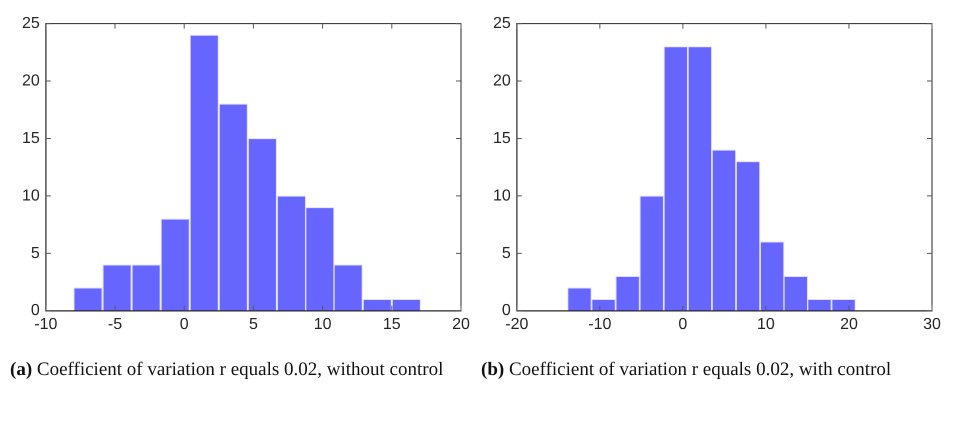 This screenshot has width=958, height=425. What do you see at coordinates (115, 324) in the screenshot?
I see `x-tick-label: -5` at bounding box center [115, 324].